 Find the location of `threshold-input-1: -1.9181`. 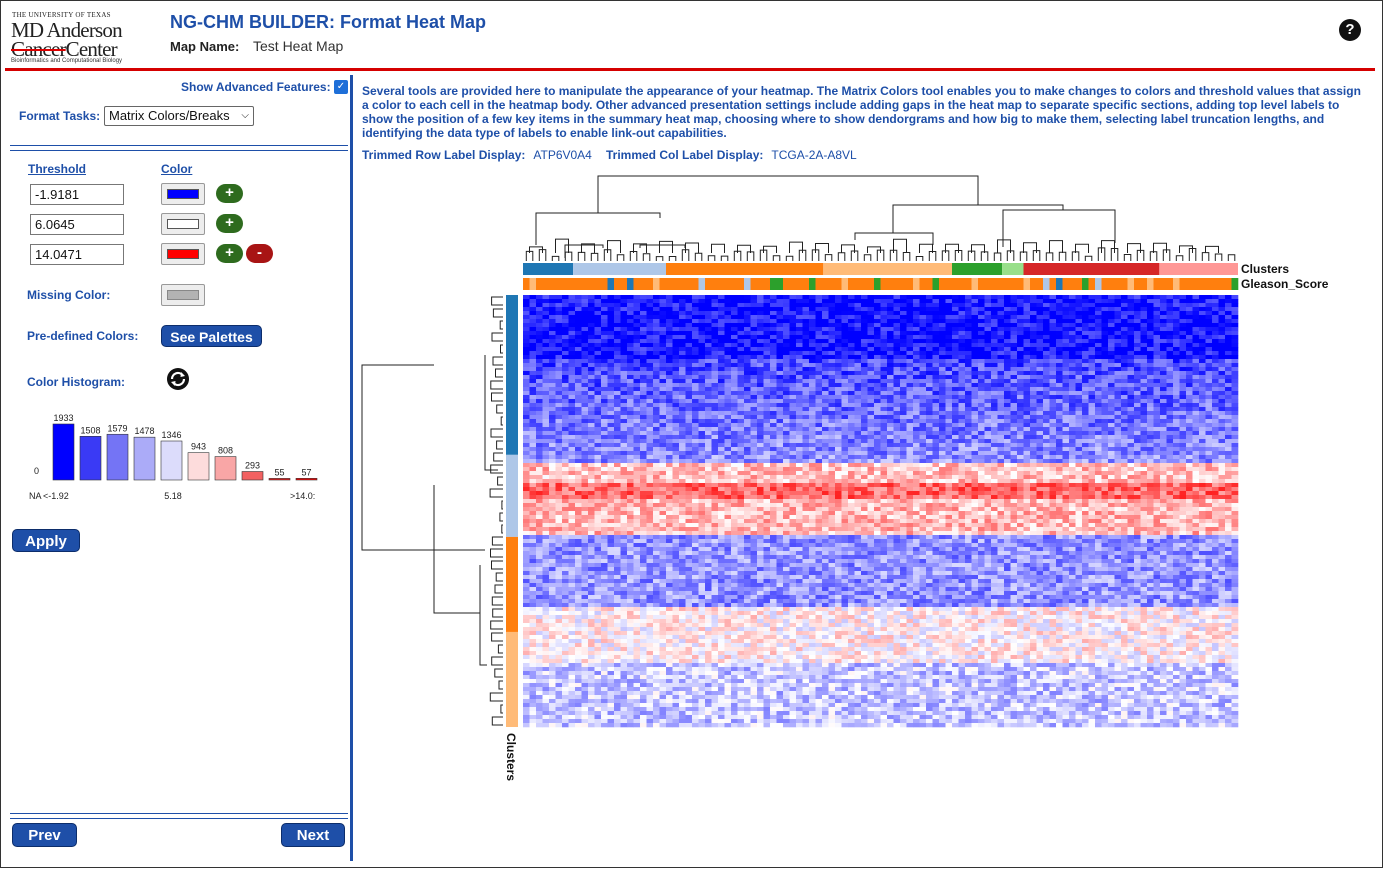

threshold-input-1: -1.9181 is located at coordinates (77, 194).